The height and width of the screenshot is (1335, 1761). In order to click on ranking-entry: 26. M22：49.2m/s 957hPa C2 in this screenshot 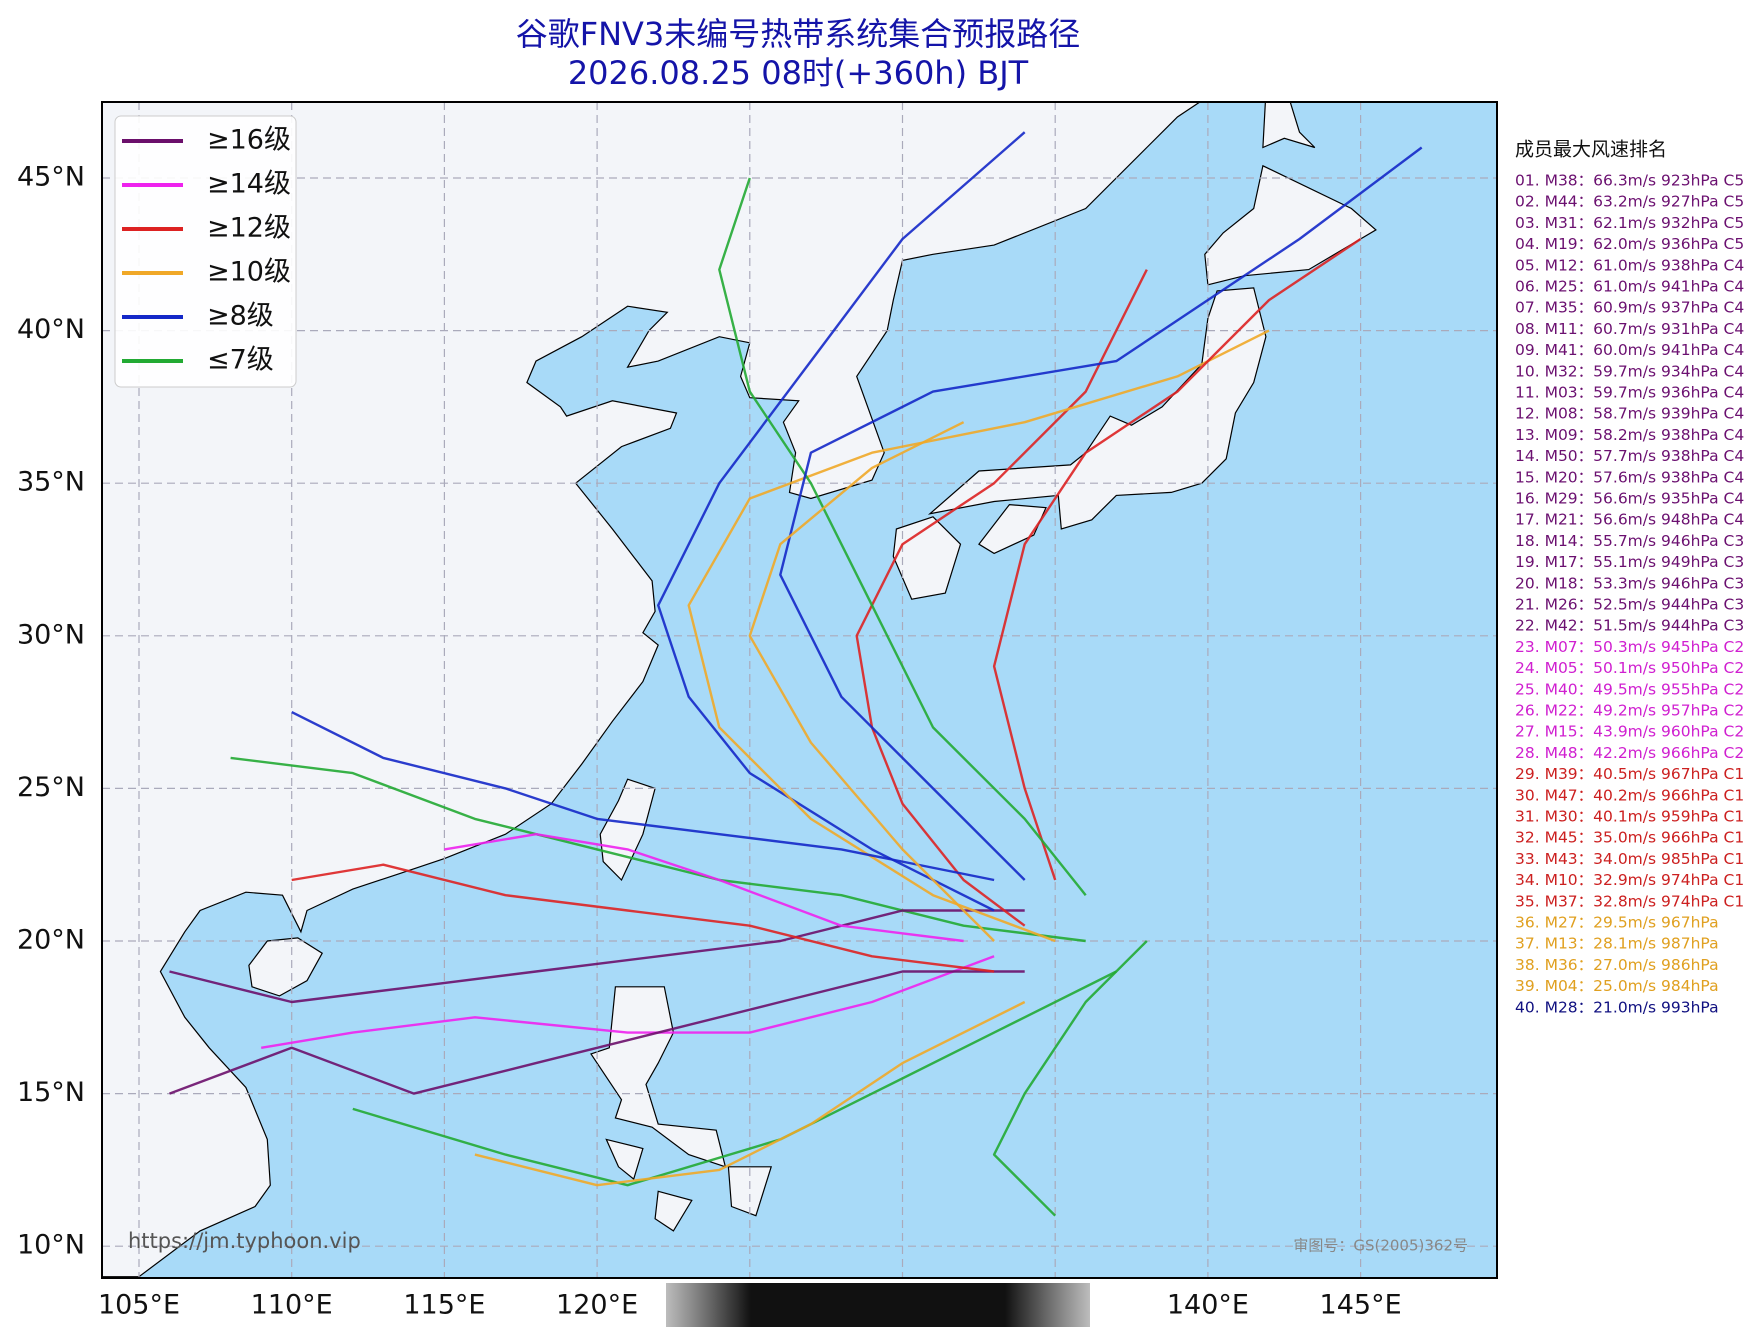, I will do `click(1629, 711)`.